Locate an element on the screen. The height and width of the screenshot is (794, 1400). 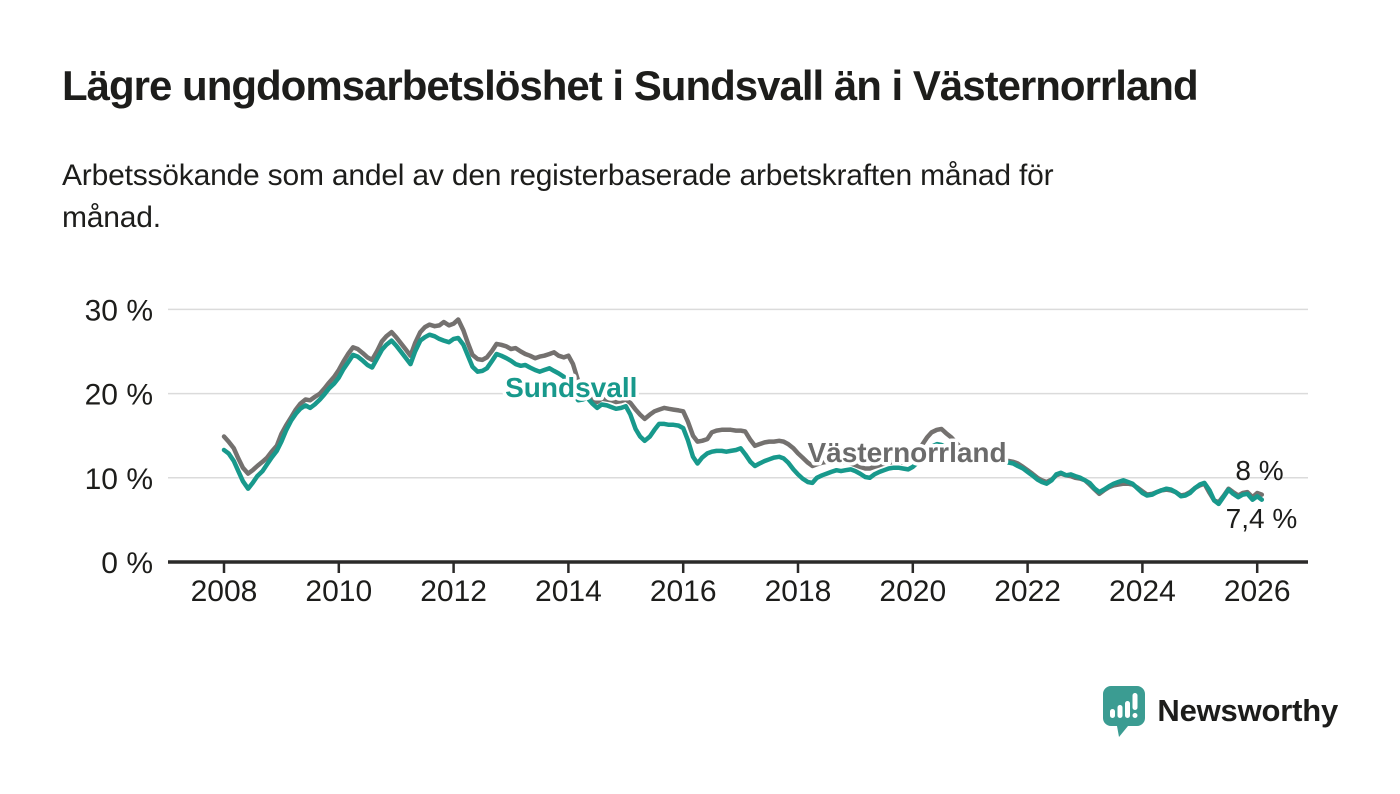
bar-chart-speech-bubble-icon is located at coordinates (1124, 711).